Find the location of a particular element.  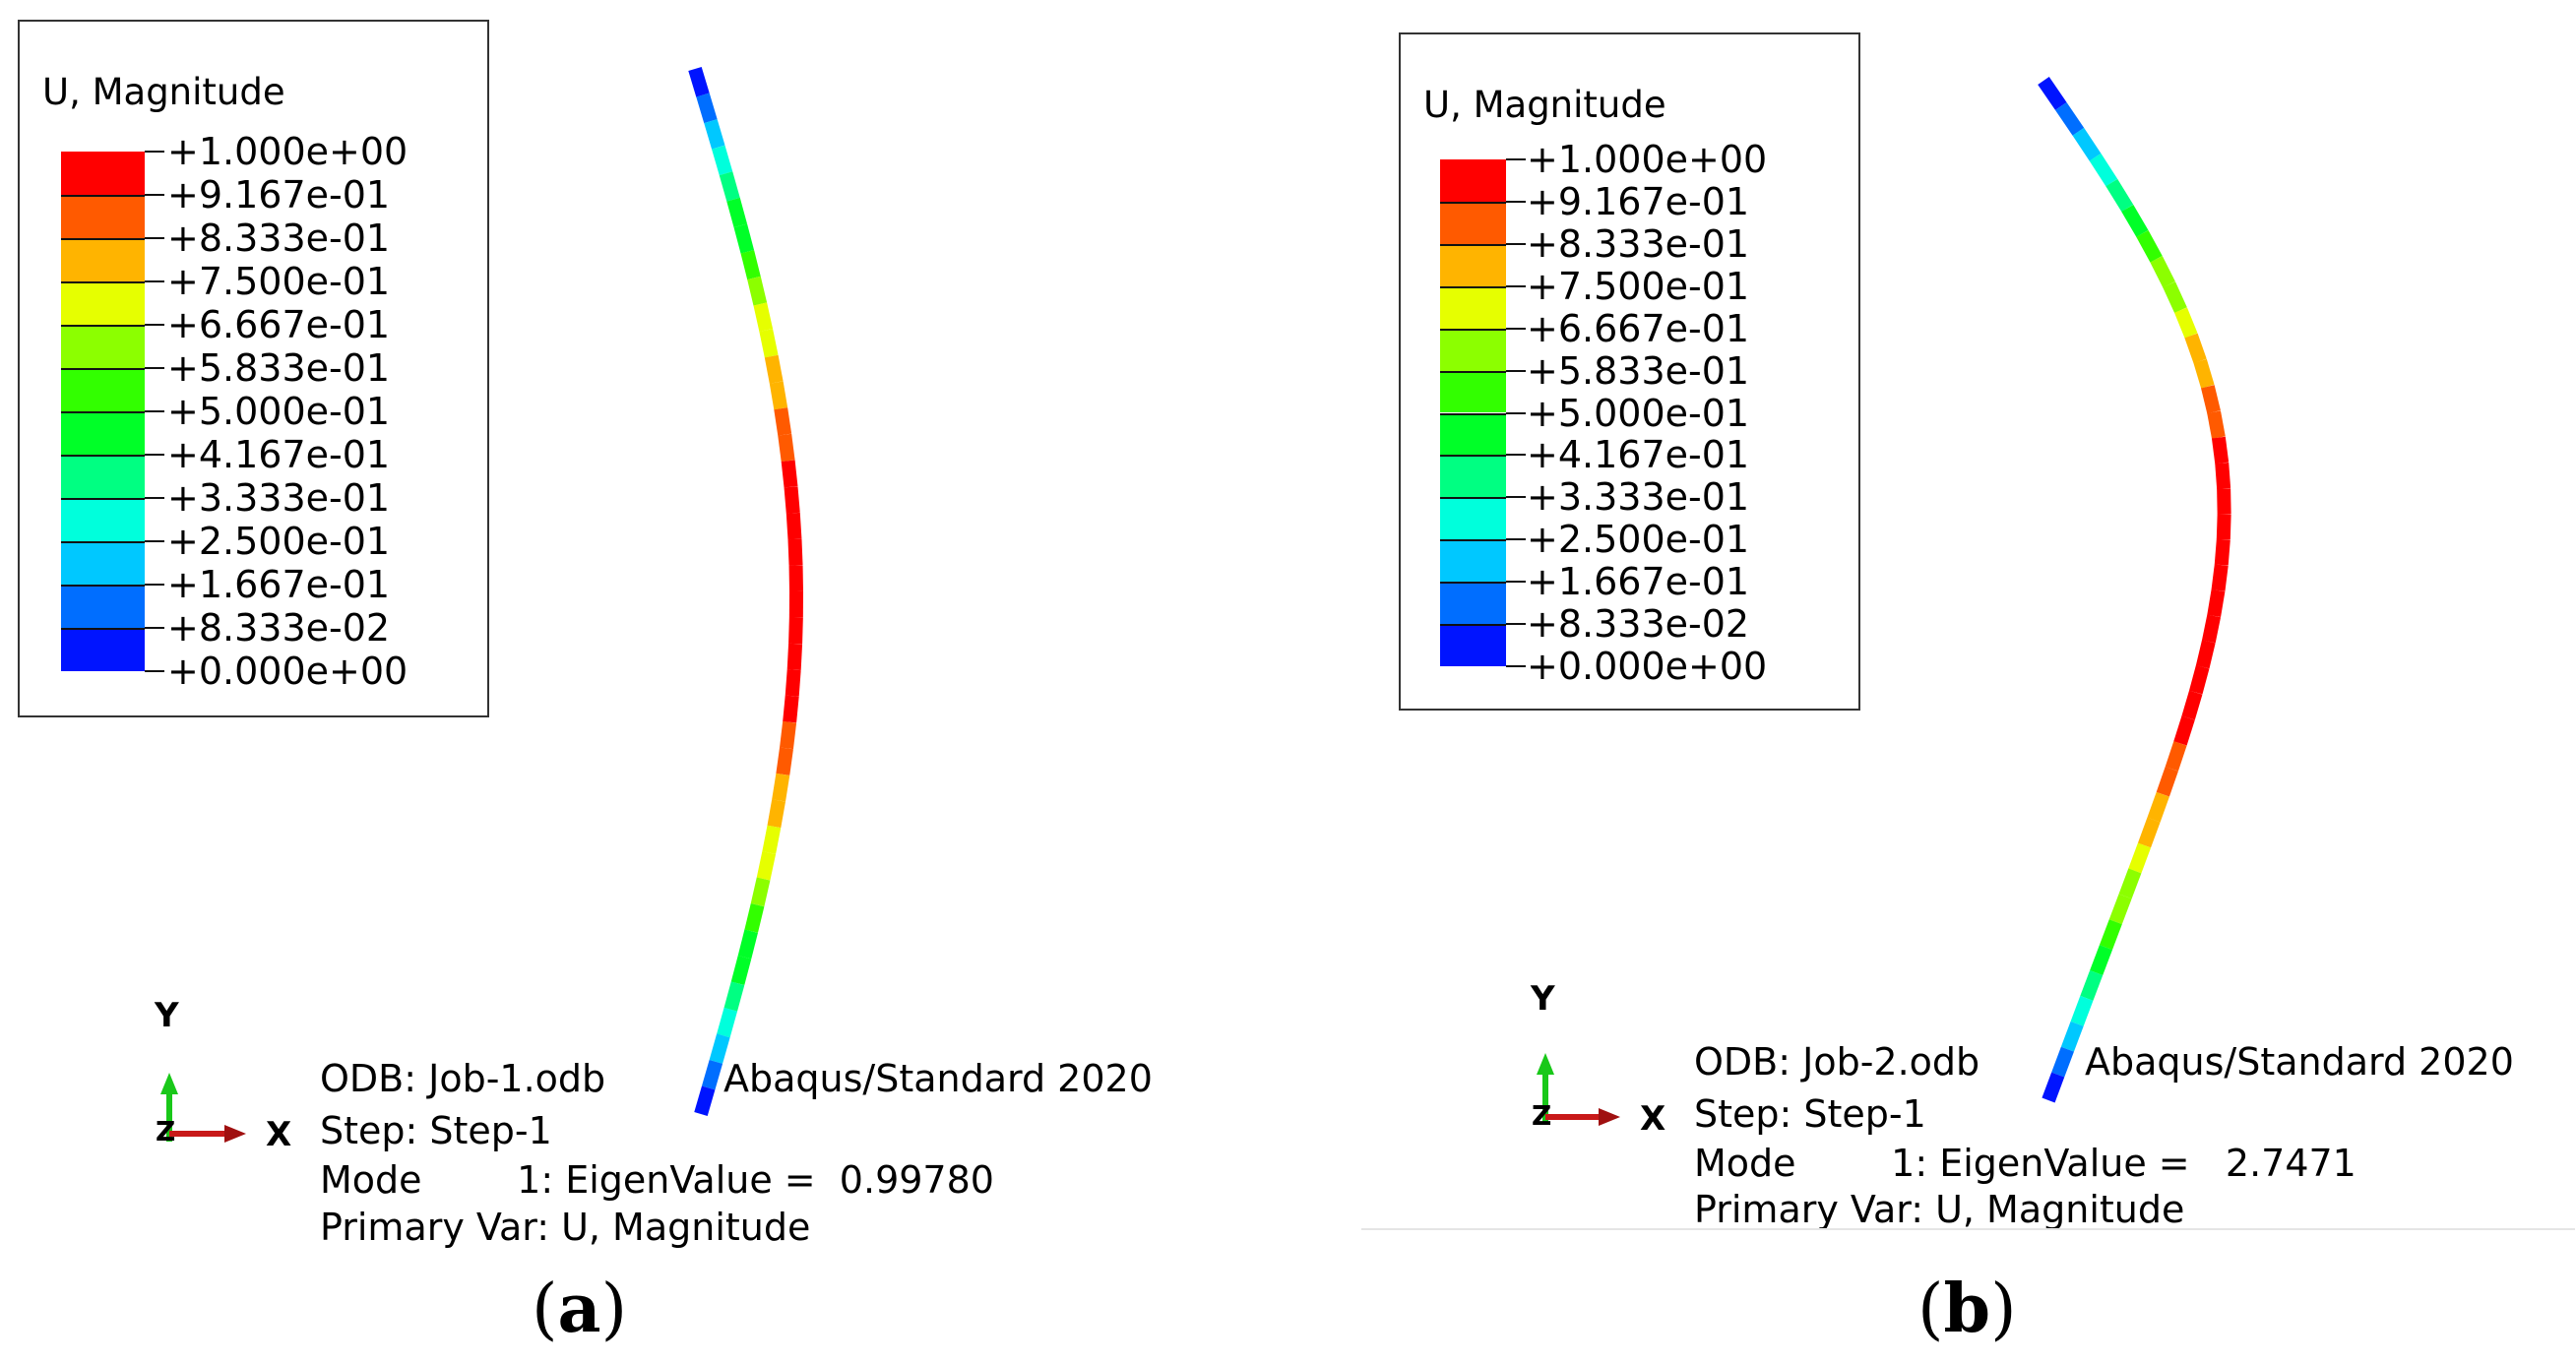

legend-tick-label: +2.500e-01 is located at coordinates (1638, 540).